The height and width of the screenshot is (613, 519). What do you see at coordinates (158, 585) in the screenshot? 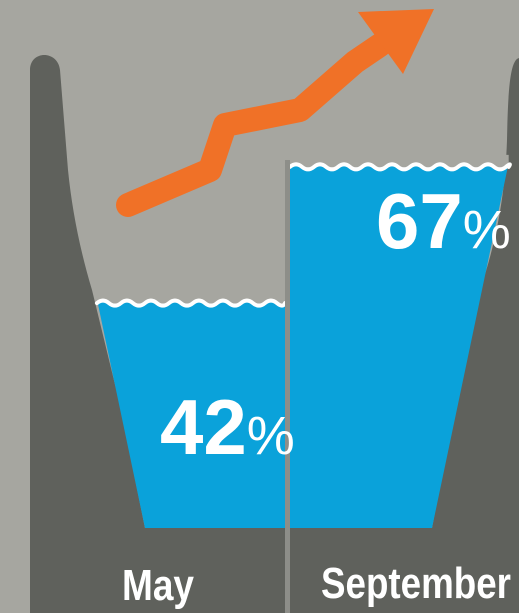
I see `category-label-may: May` at bounding box center [158, 585].